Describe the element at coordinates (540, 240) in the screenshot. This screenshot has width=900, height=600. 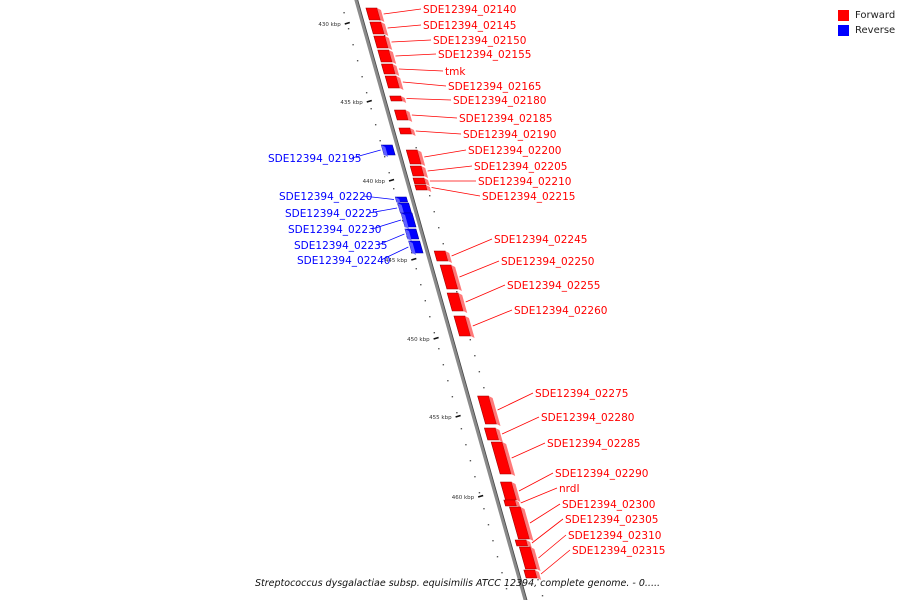
I see `gene-label: SDE12394_02245` at that location.